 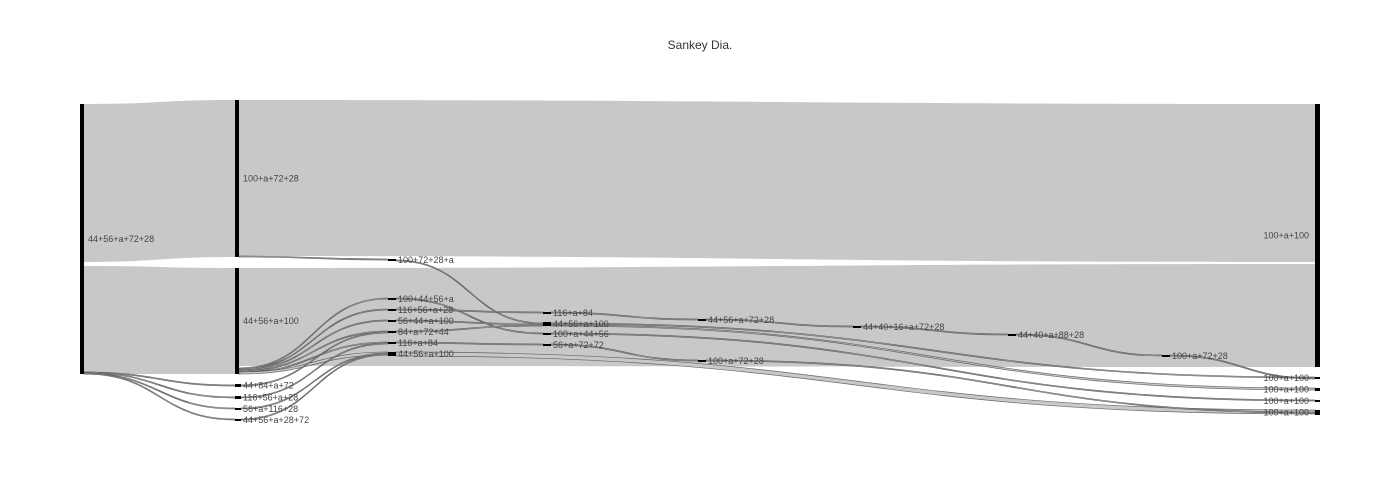 What do you see at coordinates (1051, 335) in the screenshot?
I see `sankey-node-label: 44+40+a+88+28` at bounding box center [1051, 335].